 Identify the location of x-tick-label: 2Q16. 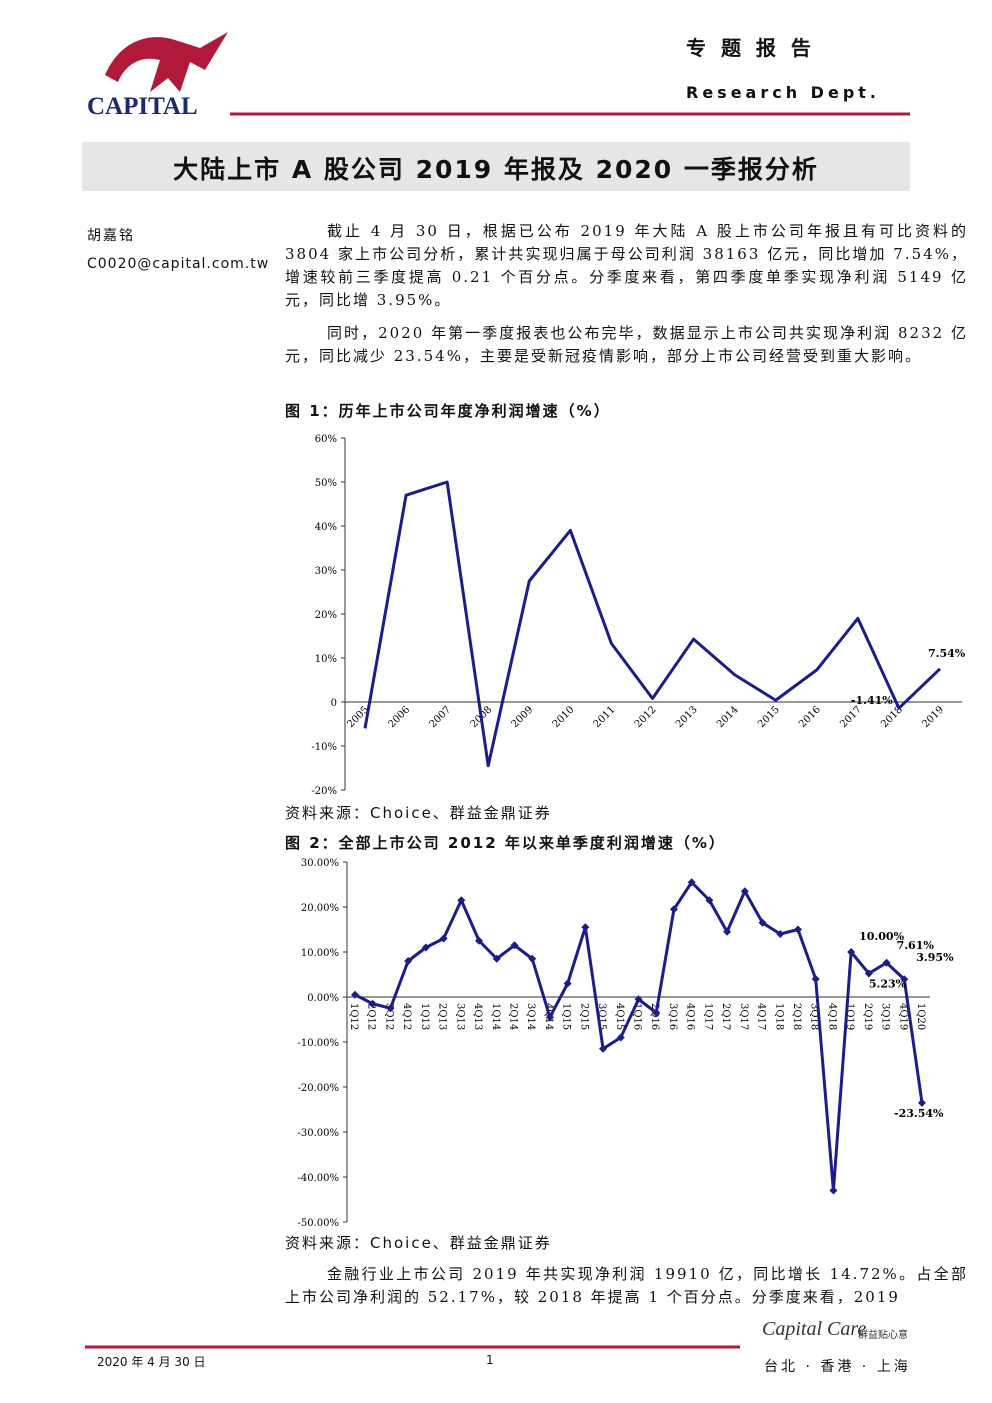
(654, 1016).